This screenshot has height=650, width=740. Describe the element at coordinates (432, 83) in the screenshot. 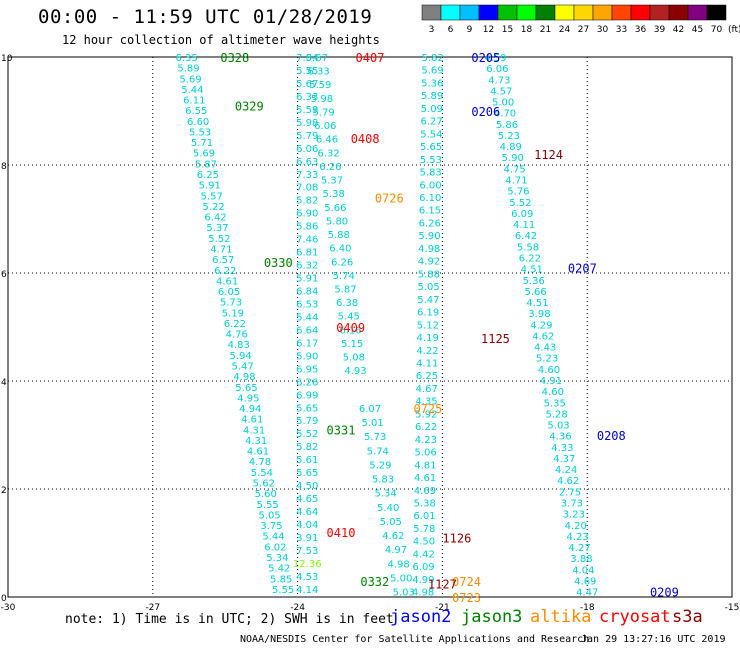

I see `swh-value: 5.36` at that location.